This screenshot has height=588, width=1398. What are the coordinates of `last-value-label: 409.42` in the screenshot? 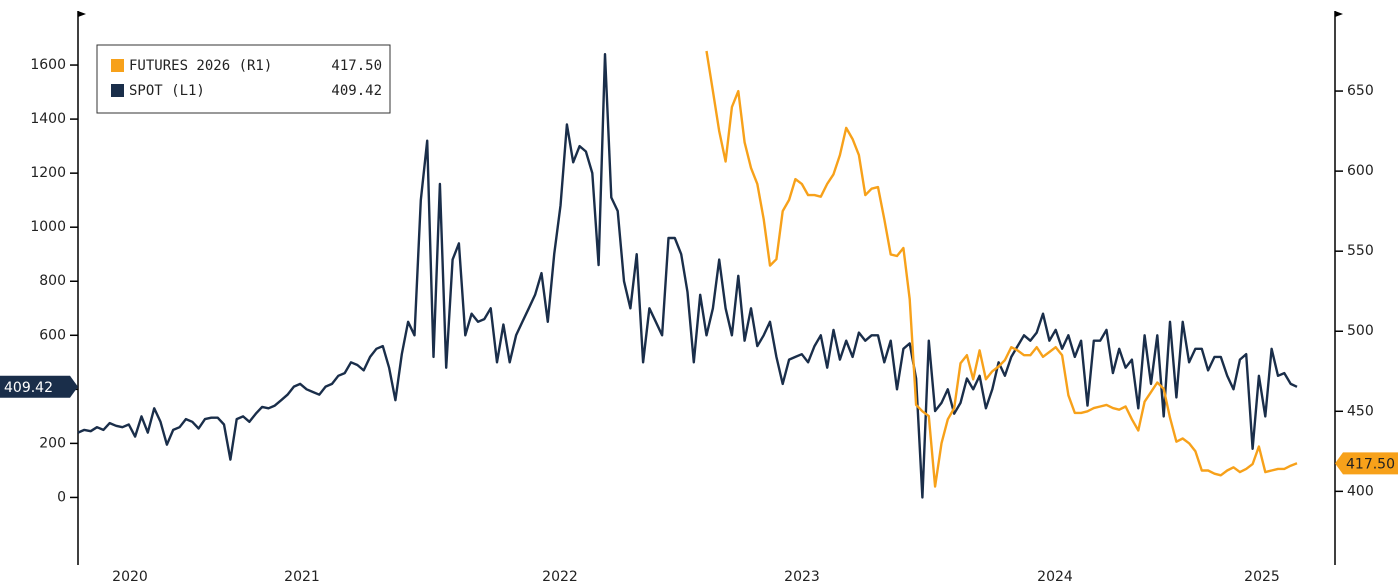 It's located at (28, 388).